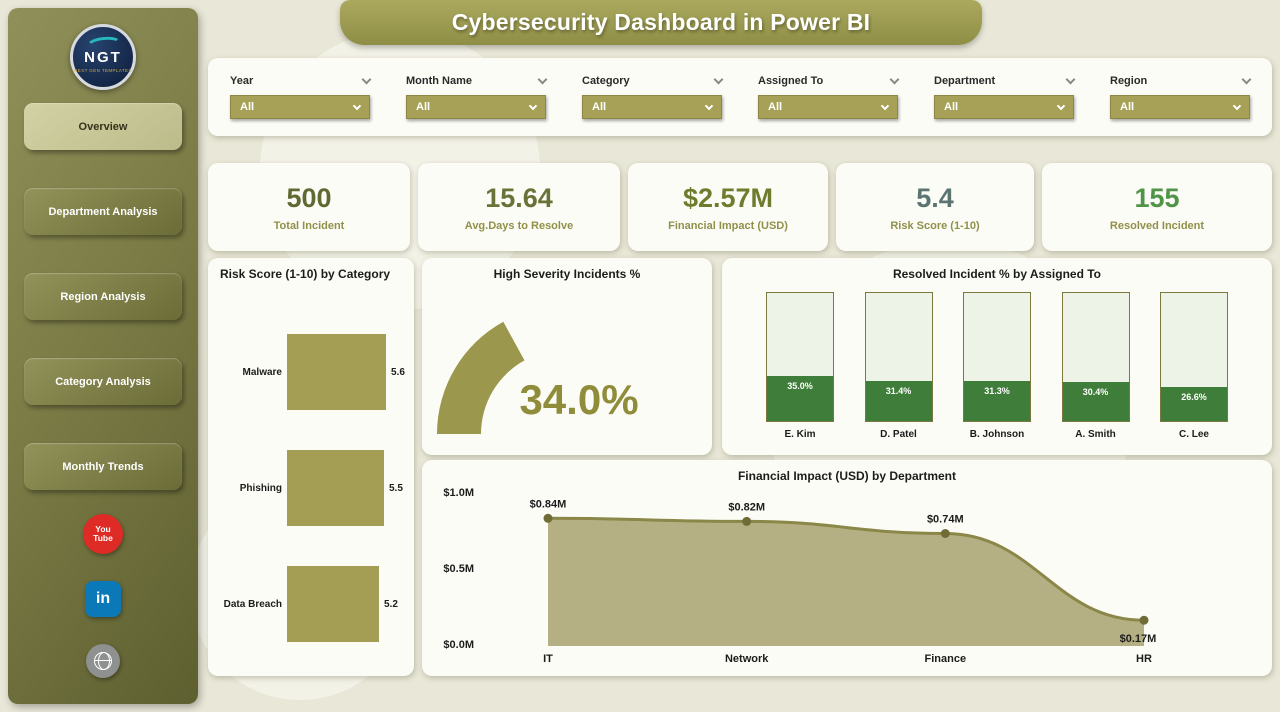 The width and height of the screenshot is (1280, 712). Describe the element at coordinates (946, 659) in the screenshot. I see `x-axis-label: Finance` at that location.